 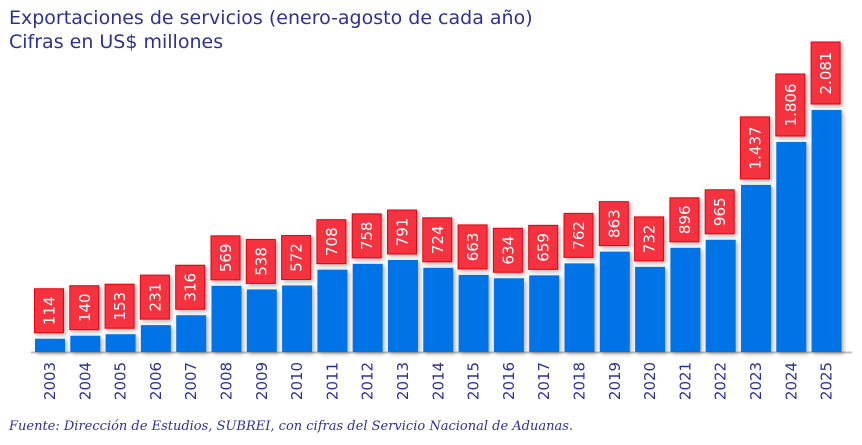 I want to click on data-label-box-2018, so click(x=578, y=235).